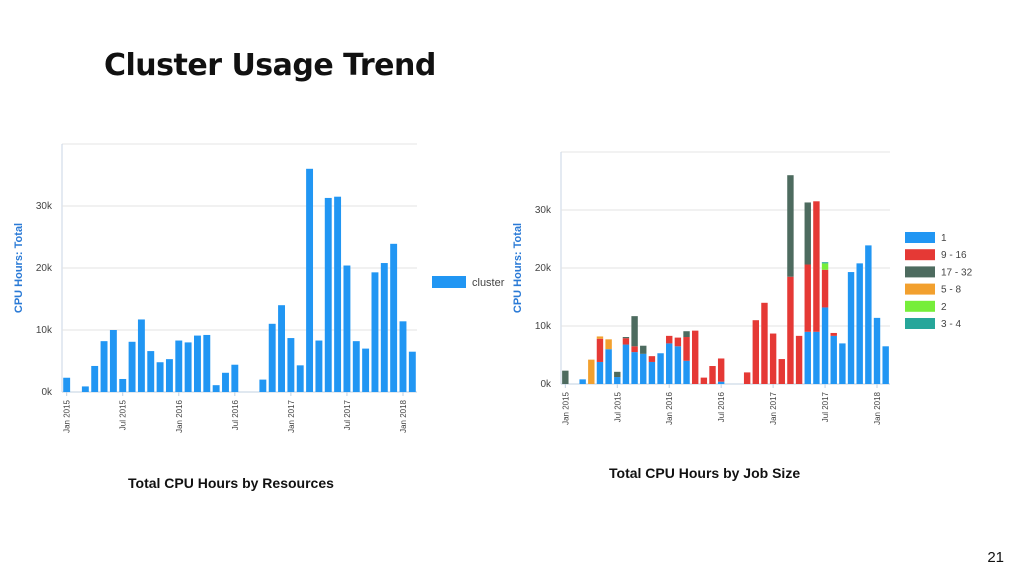 The width and height of the screenshot is (1024, 576). What do you see at coordinates (543, 268) in the screenshot?
I see `y-tick-label: 20k` at bounding box center [543, 268].